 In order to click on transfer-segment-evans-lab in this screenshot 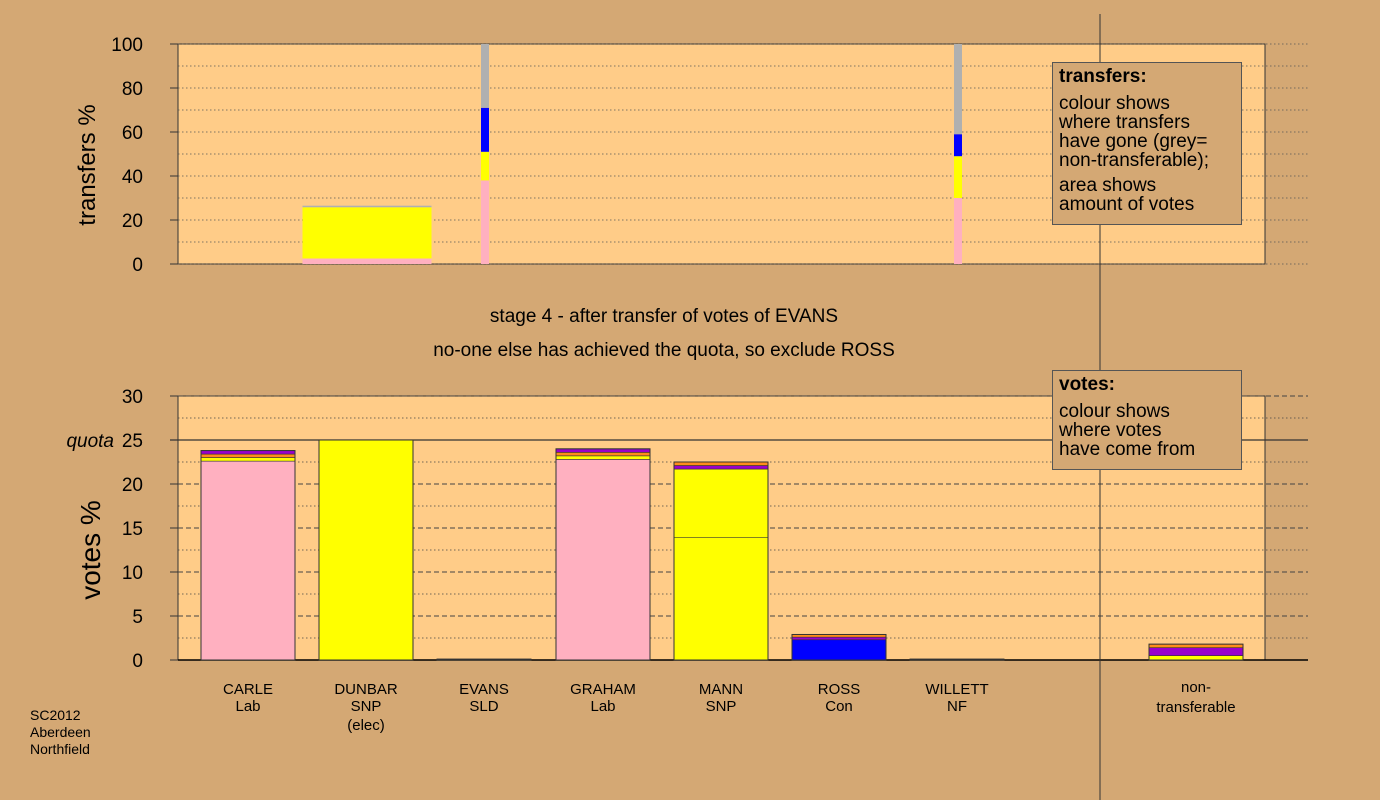, I will do `click(485, 222)`.